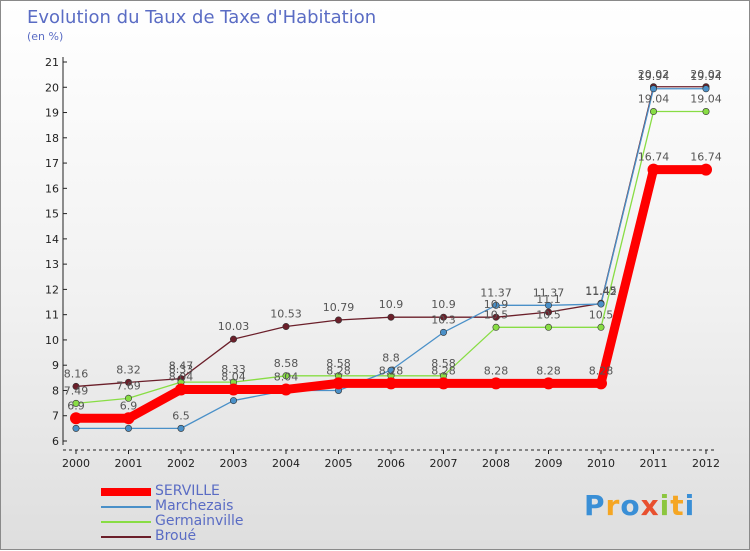 The height and width of the screenshot is (551, 750). What do you see at coordinates (128, 369) in the screenshot?
I see `data-label-broue: 8.32` at bounding box center [128, 369].